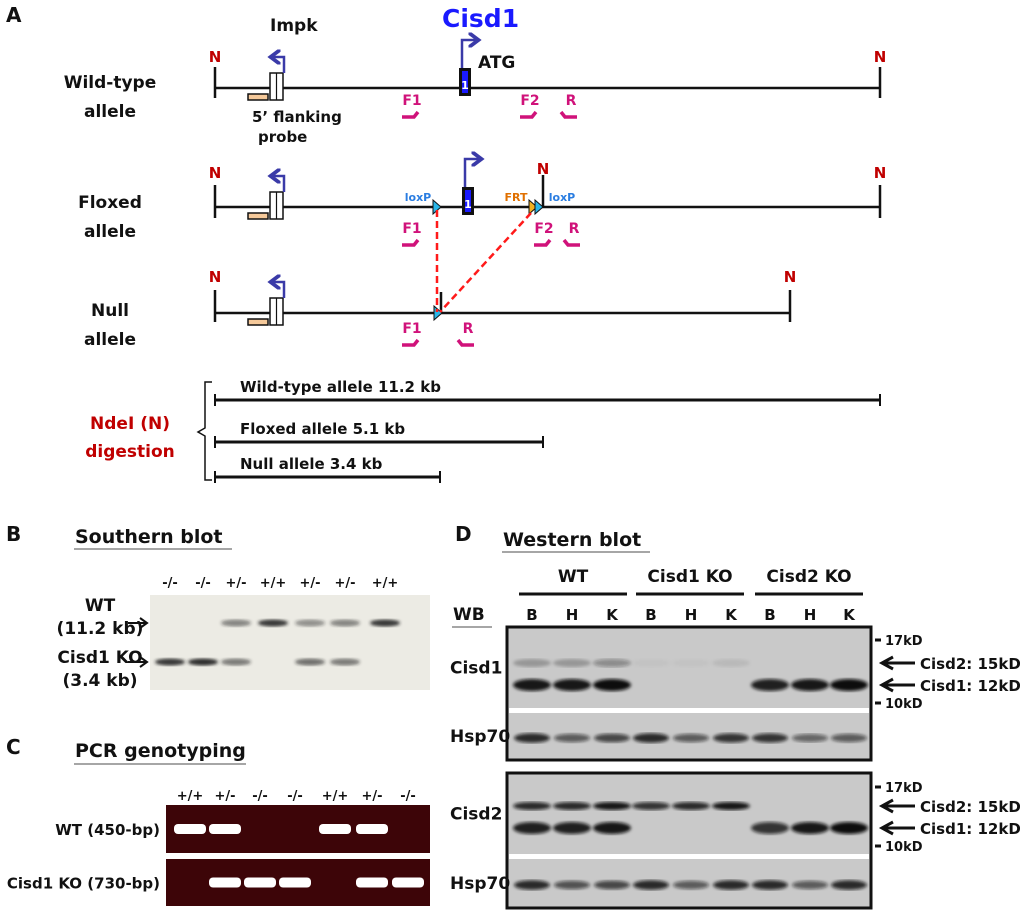  I want to click on tissue-lane-label: K, so click(849, 615).